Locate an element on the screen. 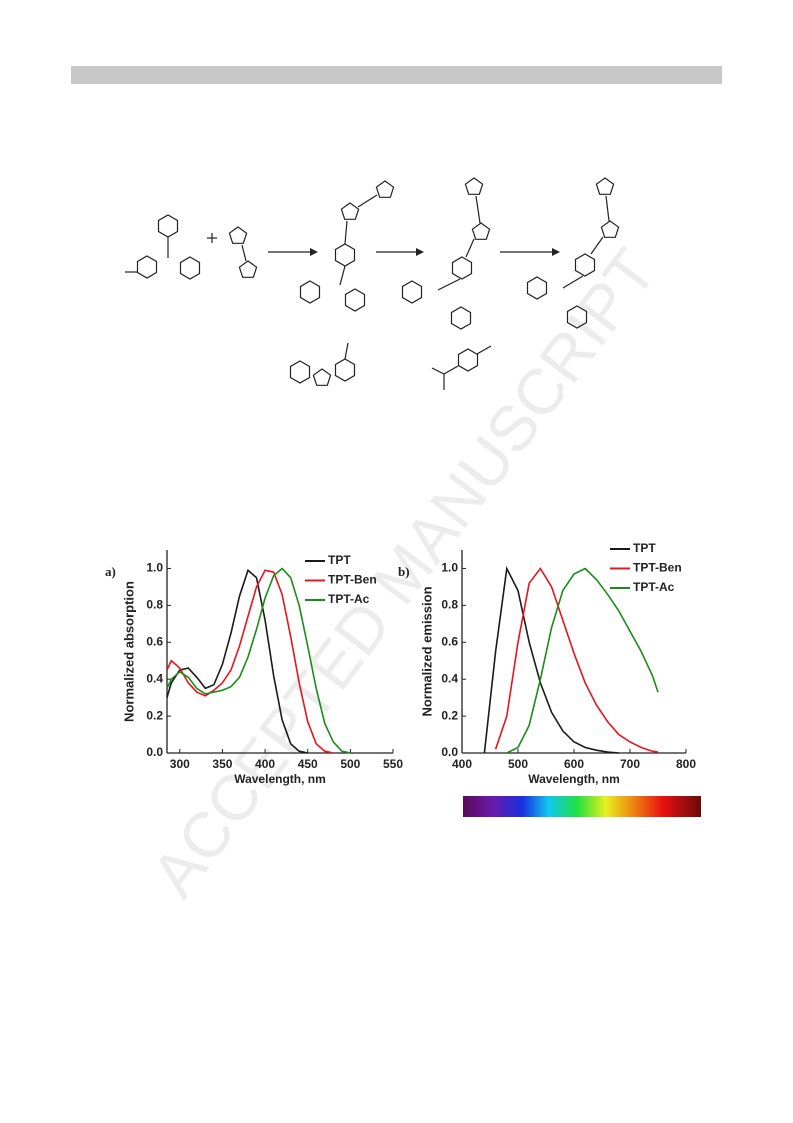 The height and width of the screenshot is (1123, 793). panel-label: b) is located at coordinates (404, 571).